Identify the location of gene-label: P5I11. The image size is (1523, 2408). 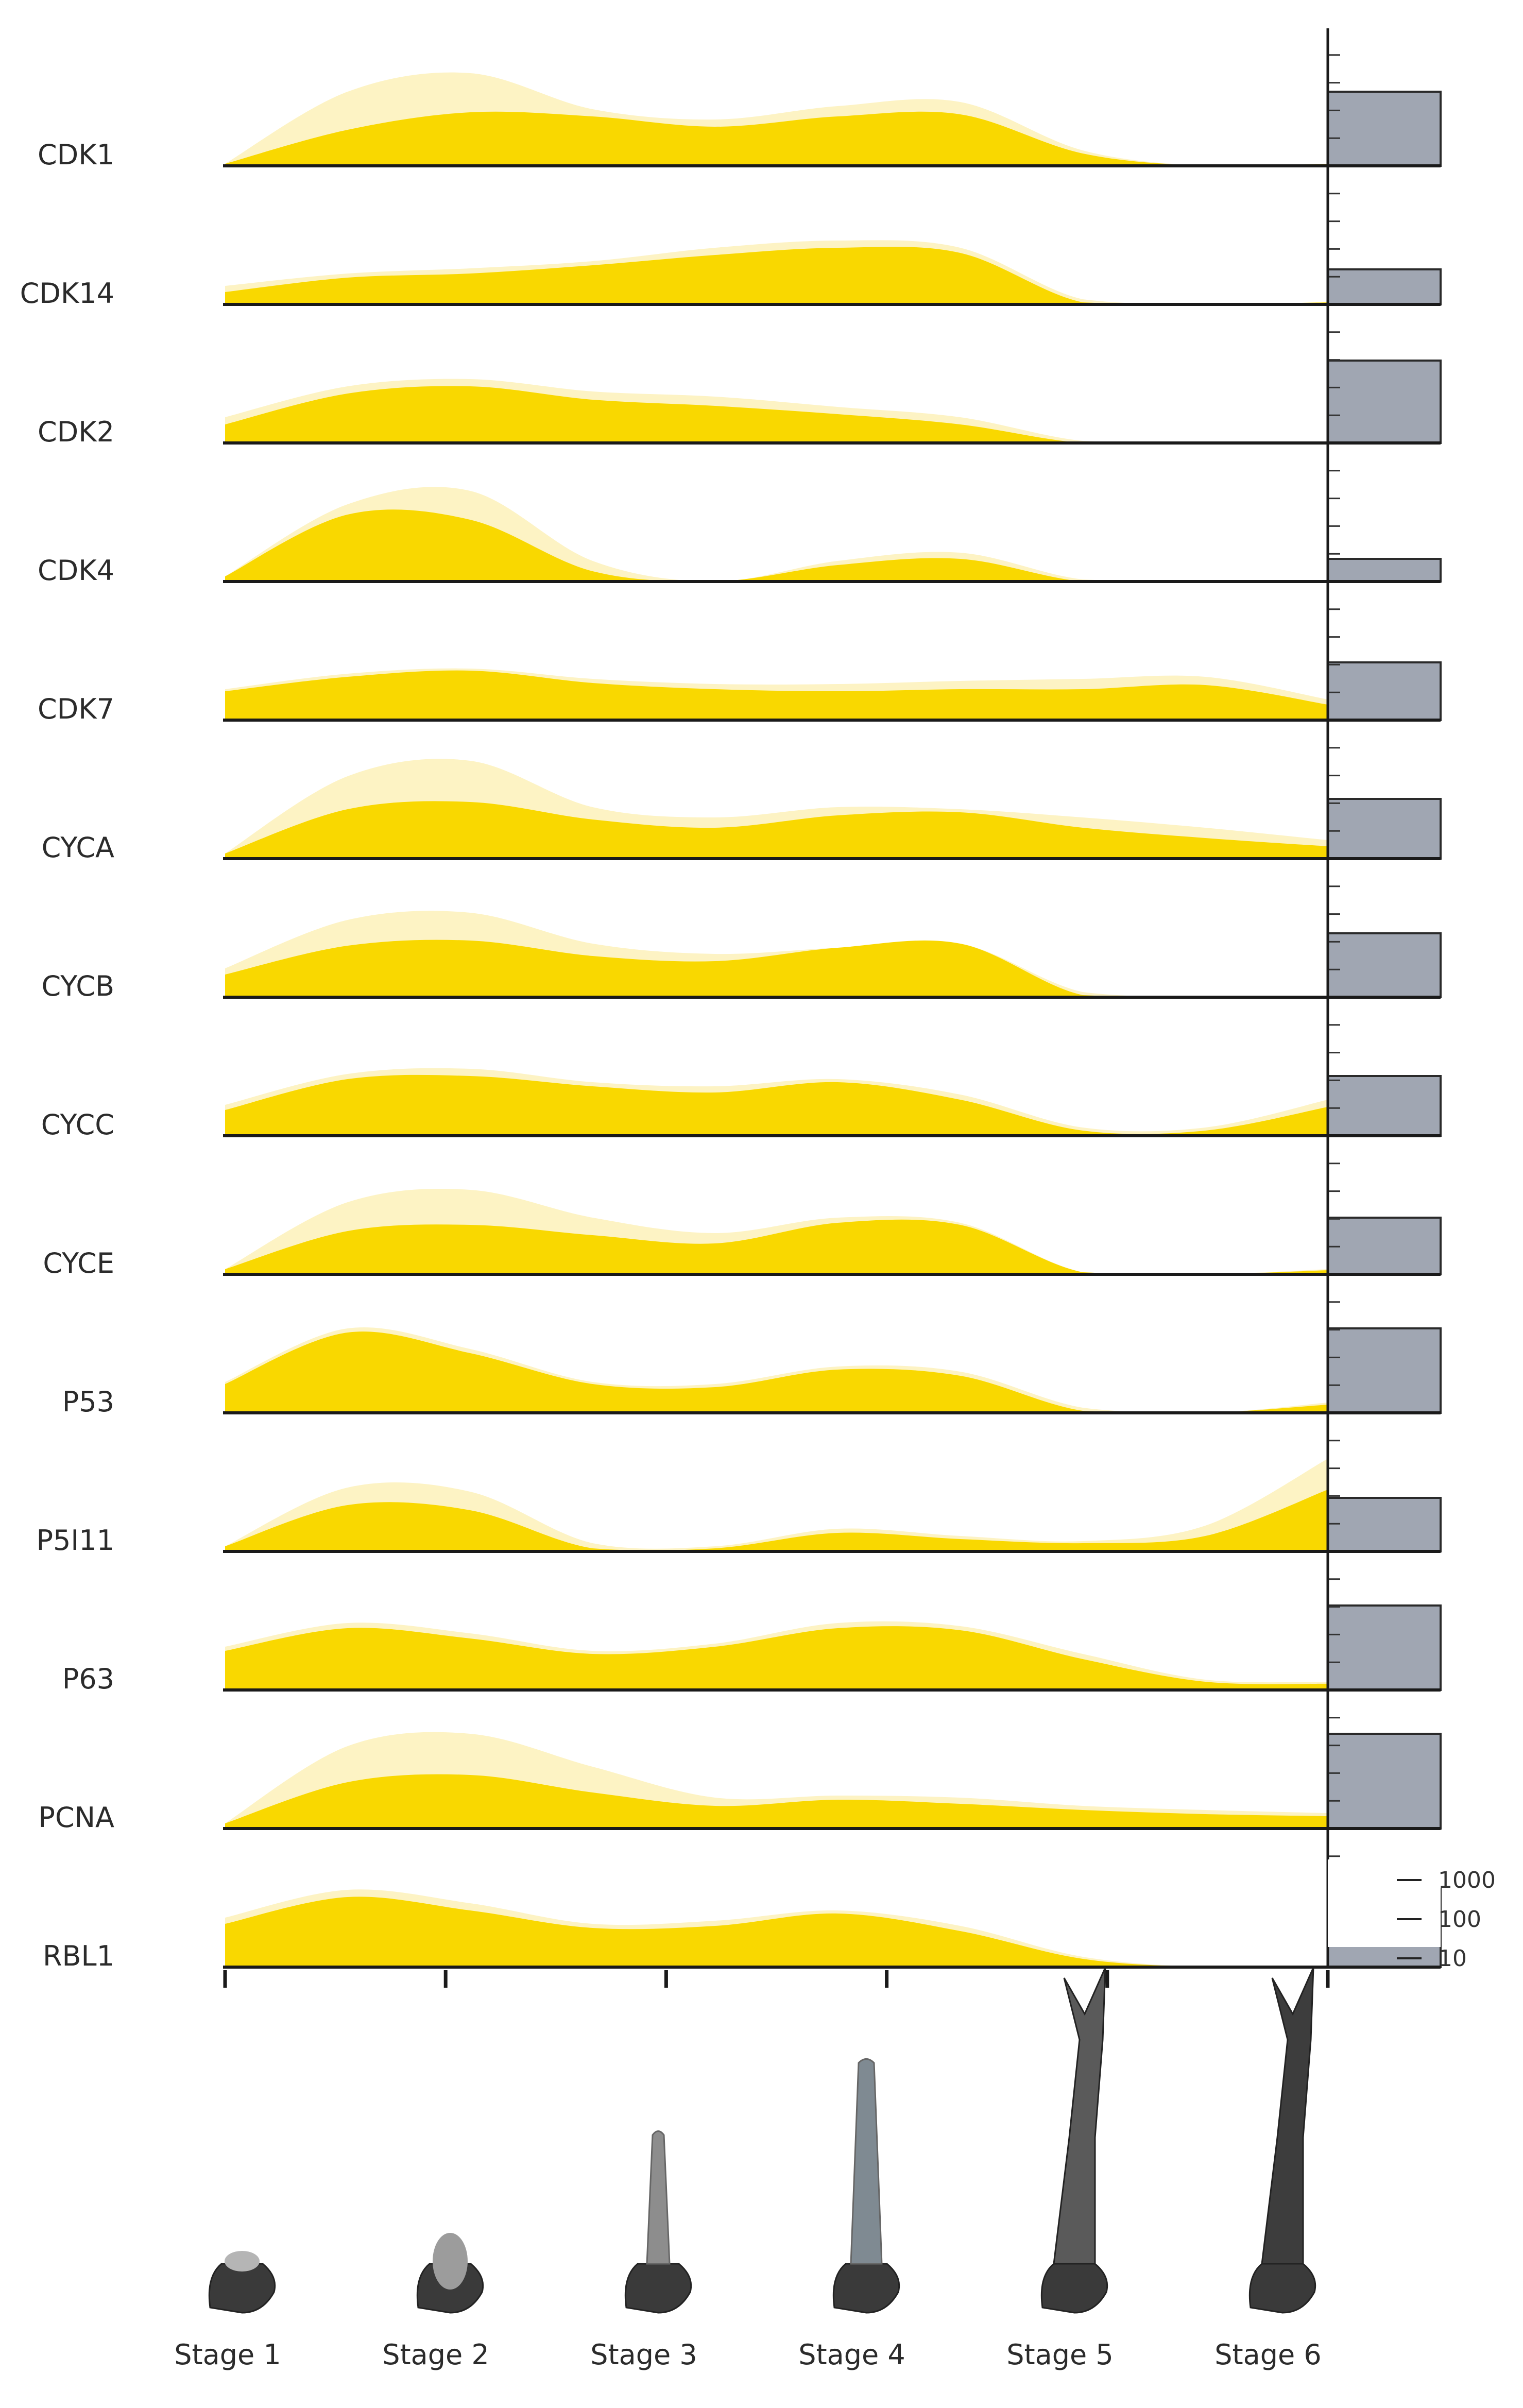
(75, 1540).